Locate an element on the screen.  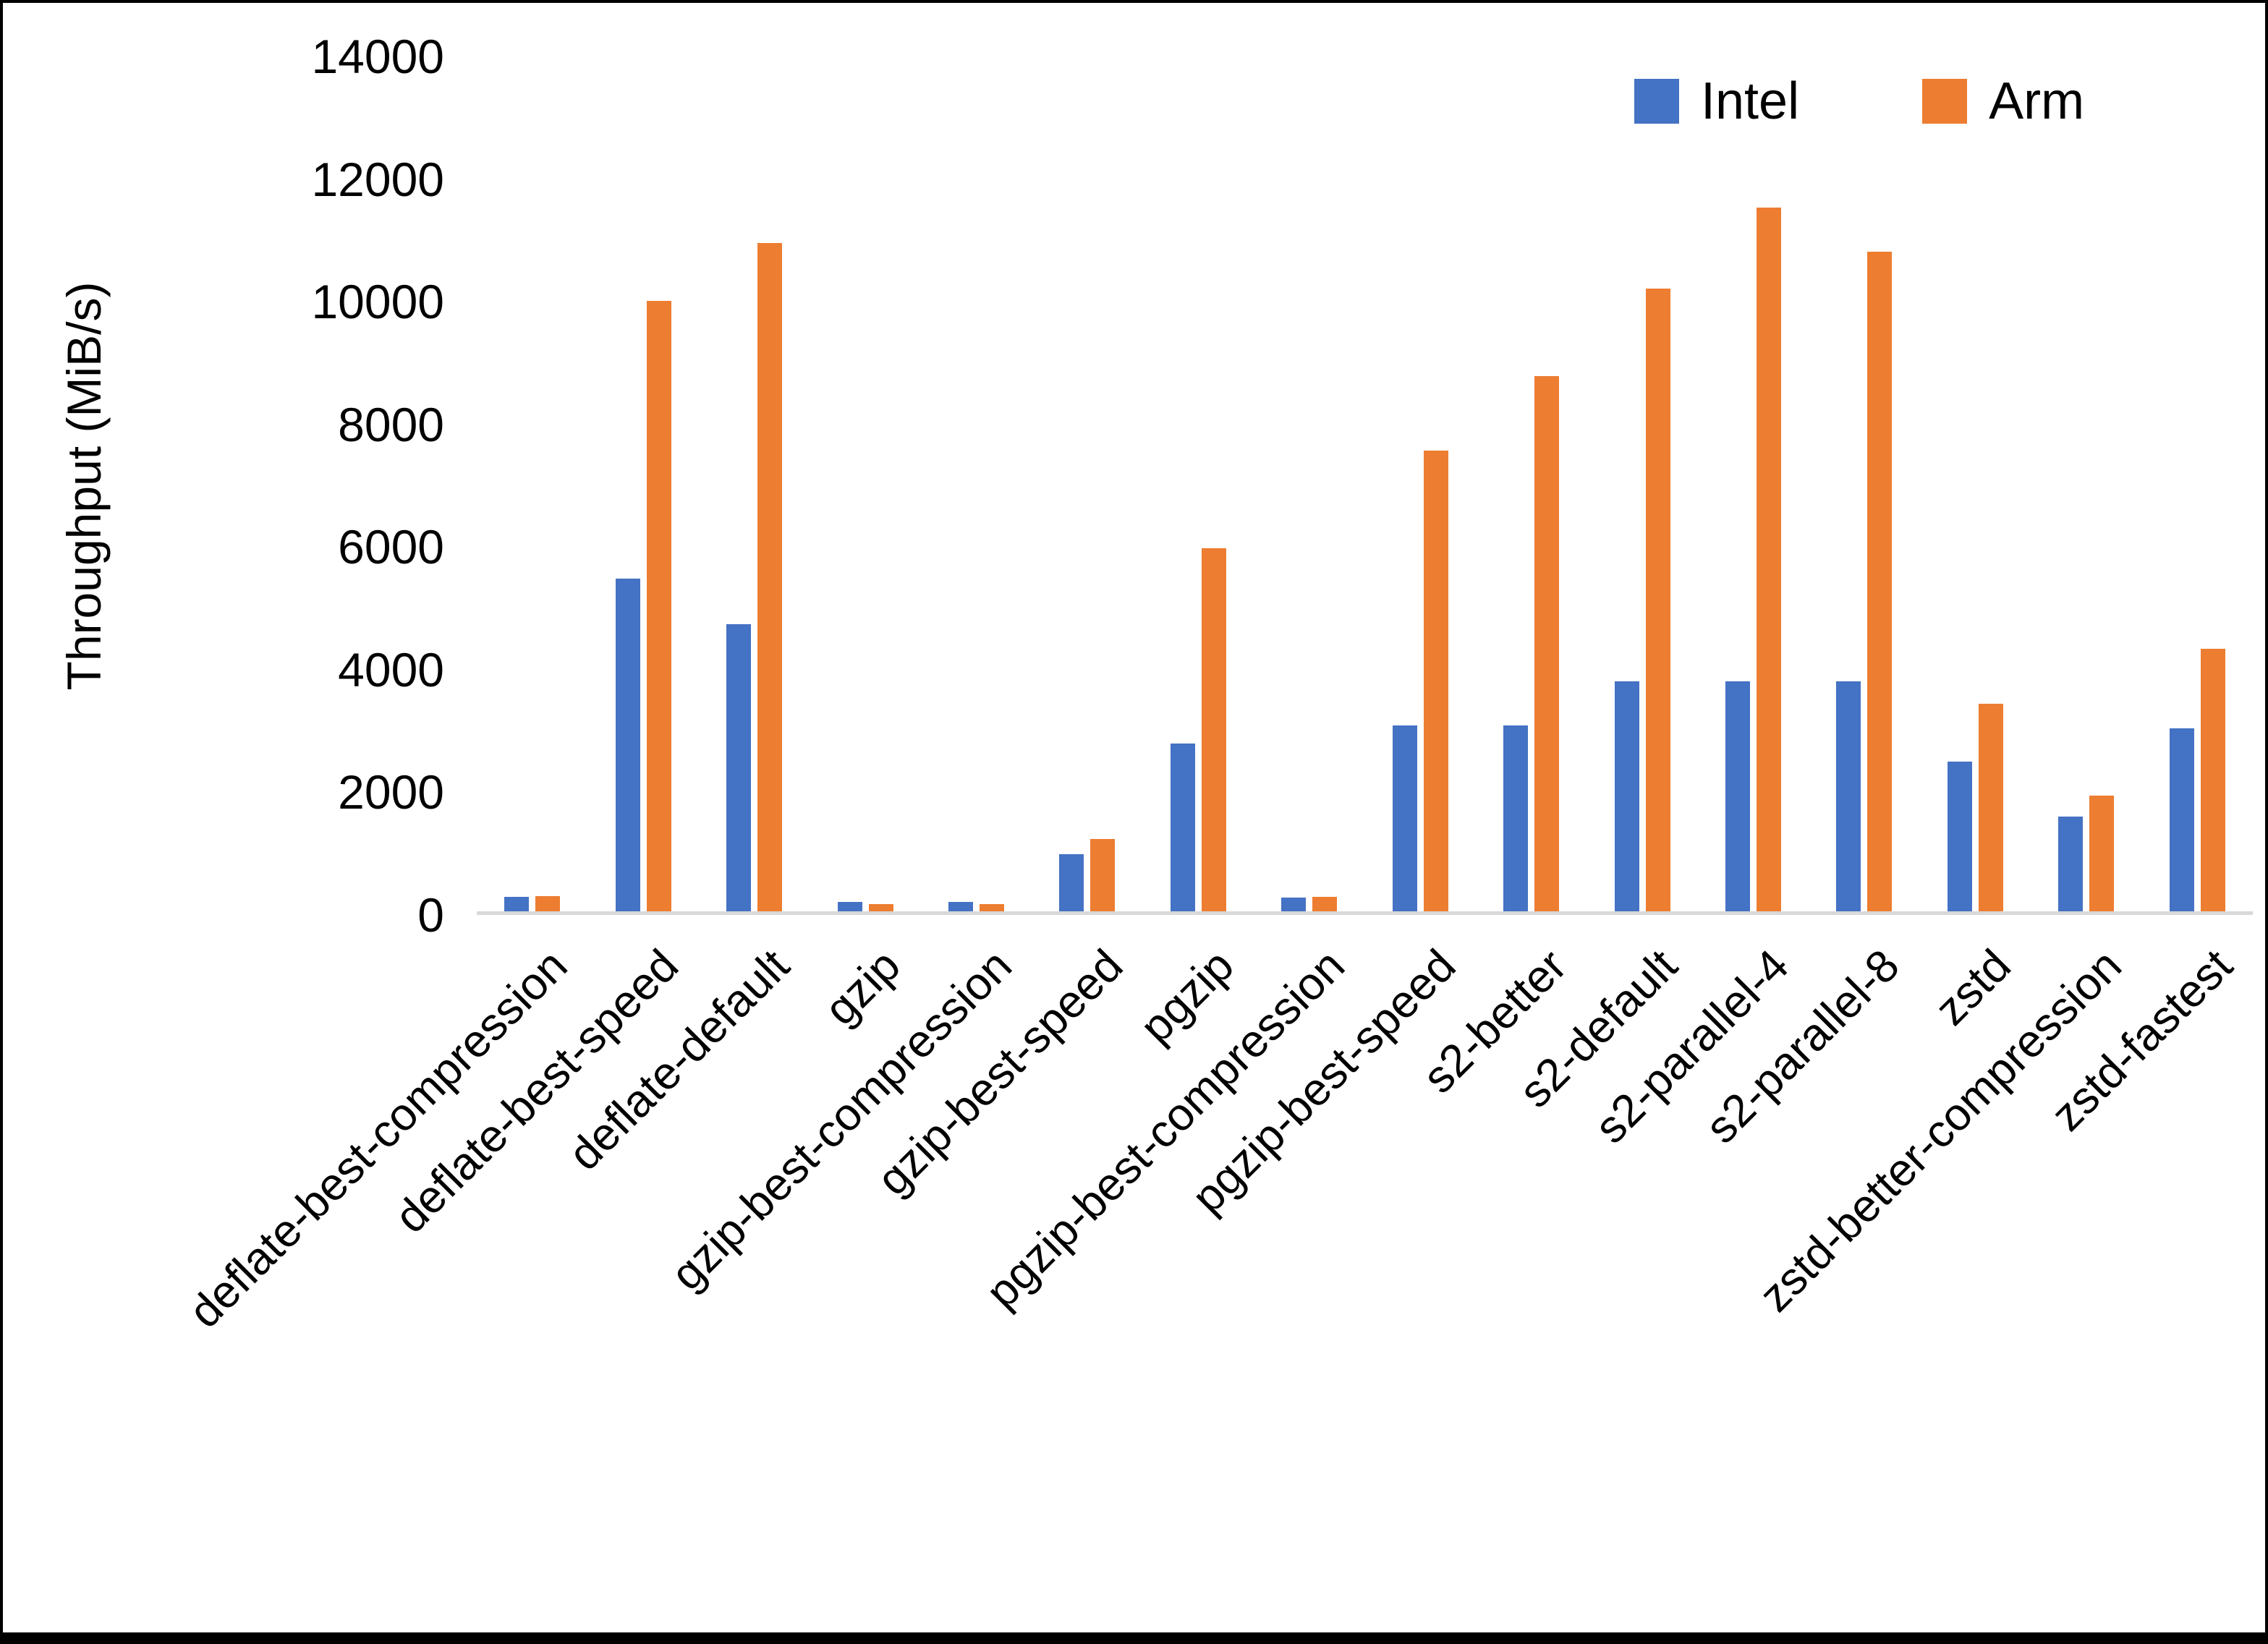
y-tick-label: 8000 is located at coordinates (391, 424).